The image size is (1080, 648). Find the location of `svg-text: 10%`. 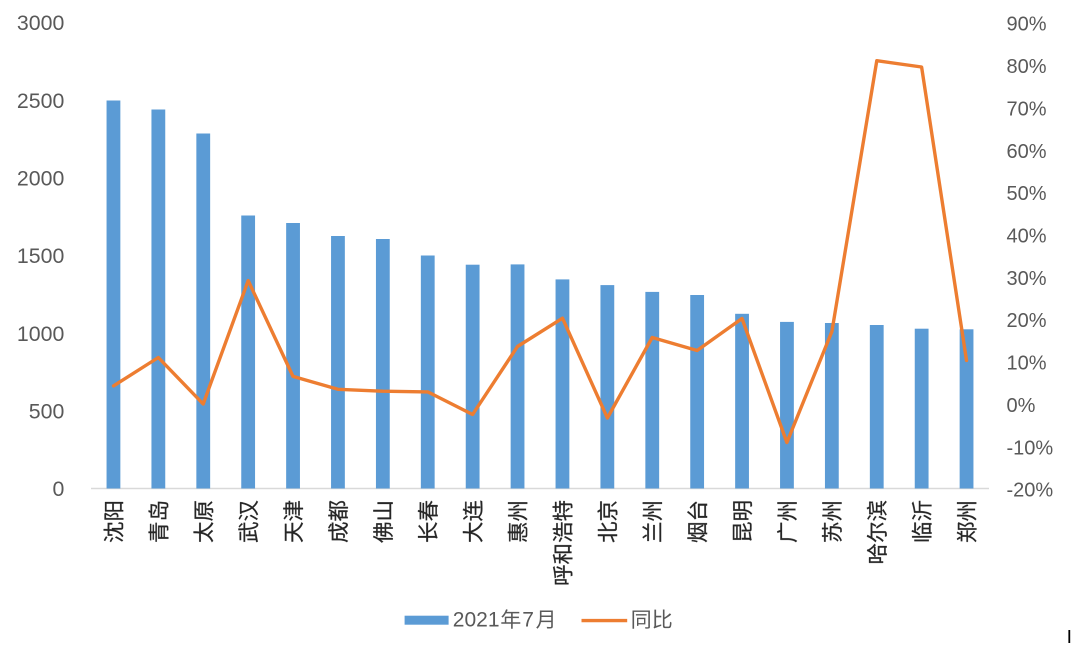

svg-text: 10% is located at coordinates (1027, 364).